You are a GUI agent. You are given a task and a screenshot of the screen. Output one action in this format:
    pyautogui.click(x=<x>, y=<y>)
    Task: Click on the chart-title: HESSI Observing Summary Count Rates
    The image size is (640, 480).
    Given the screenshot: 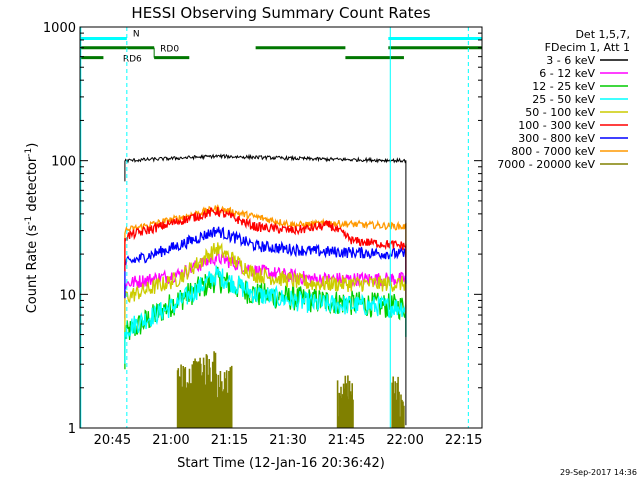 What is the action you would take?
    pyautogui.click(x=280, y=13)
    